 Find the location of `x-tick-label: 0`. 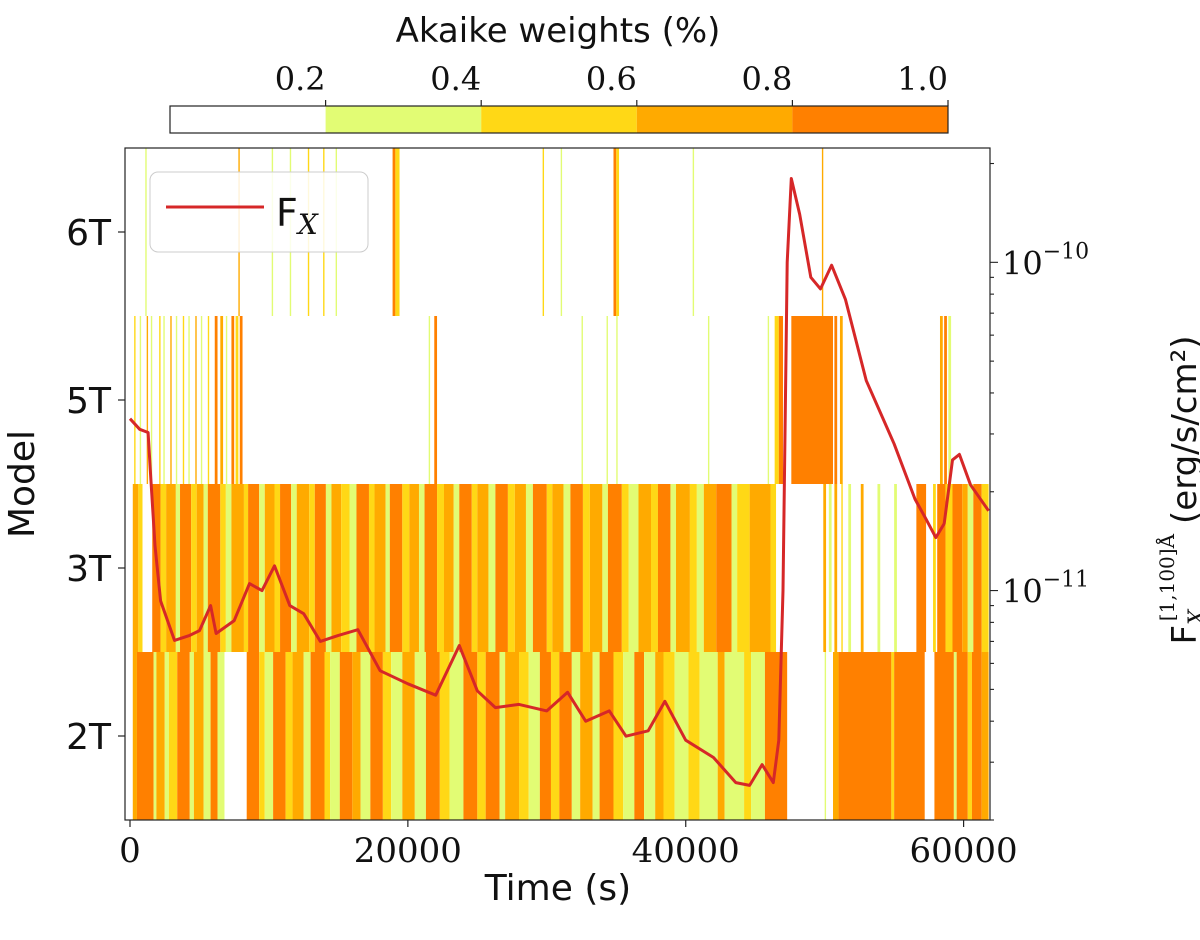

x-tick-label: 0 is located at coordinates (130, 851).